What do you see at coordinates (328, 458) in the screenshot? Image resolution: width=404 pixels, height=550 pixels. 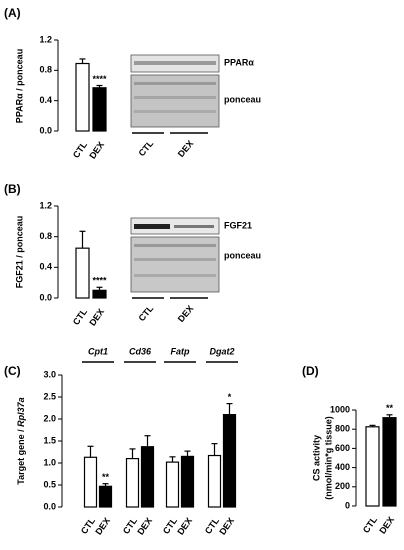 I see `y-axis-label: (nmol/min*g tissue)` at bounding box center [328, 458].